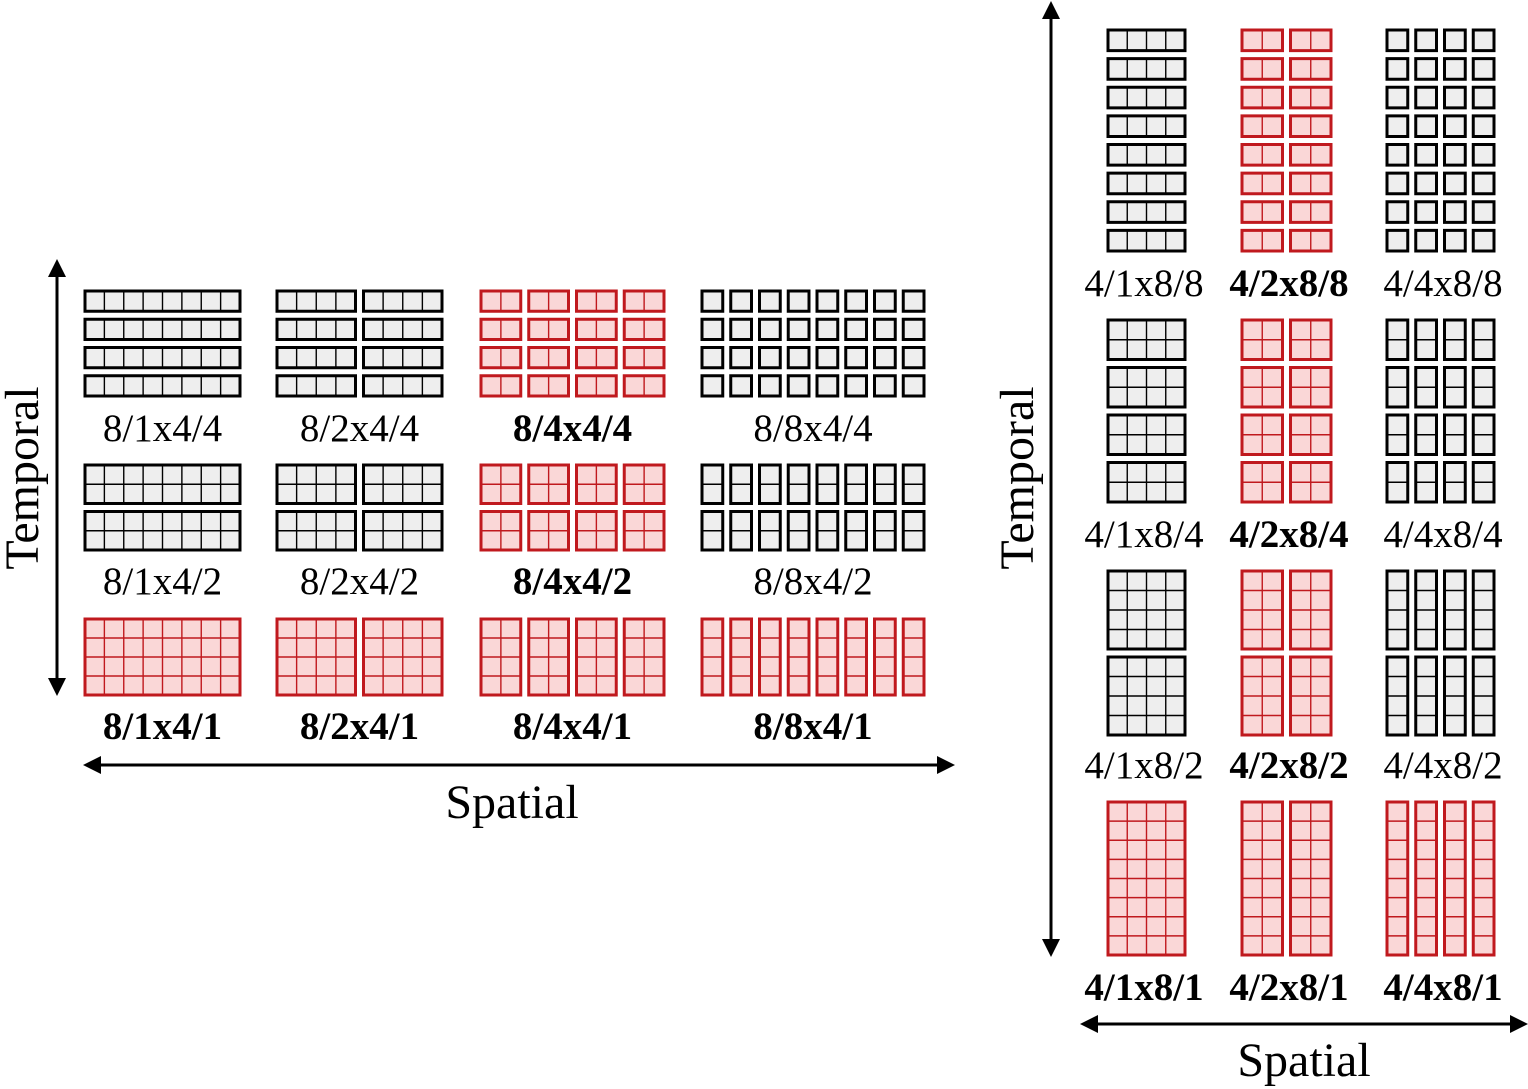 Image resolution: width=1528 pixels, height=1089 pixels. I want to click on config-label: 8/1x4/2, so click(162, 581).